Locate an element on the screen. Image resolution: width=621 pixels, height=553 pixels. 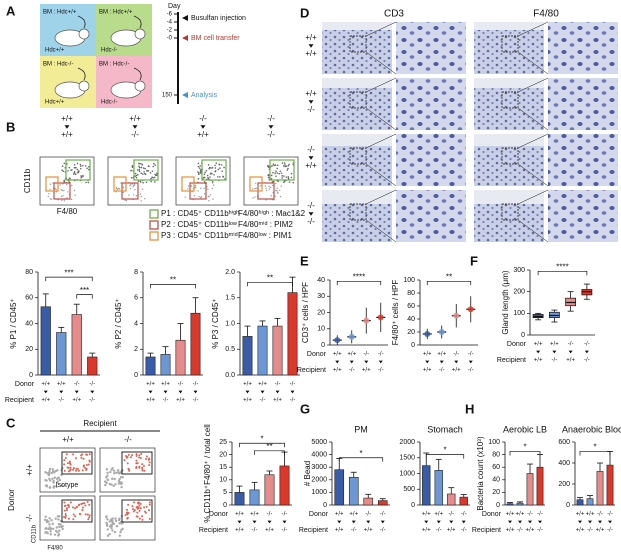
y-tick-label: 20 is located at coordinates (29, 349).